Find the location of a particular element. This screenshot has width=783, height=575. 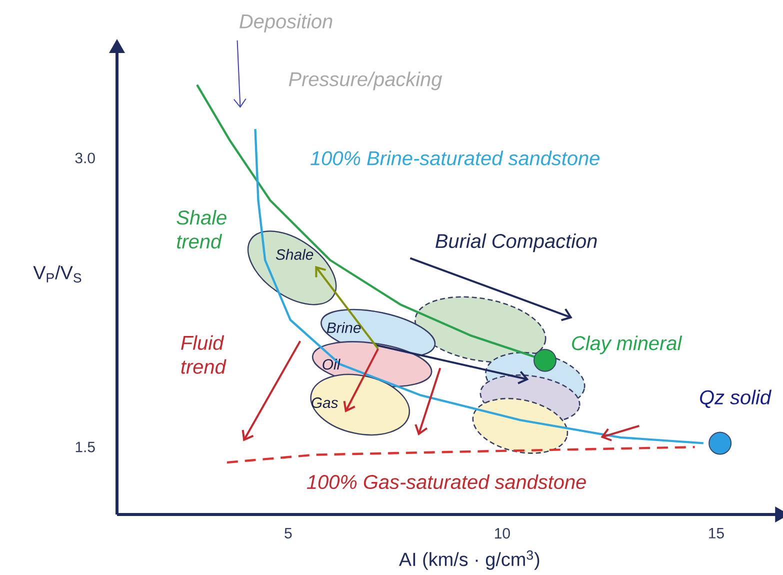

line-series is located at coordinates (461, 455).